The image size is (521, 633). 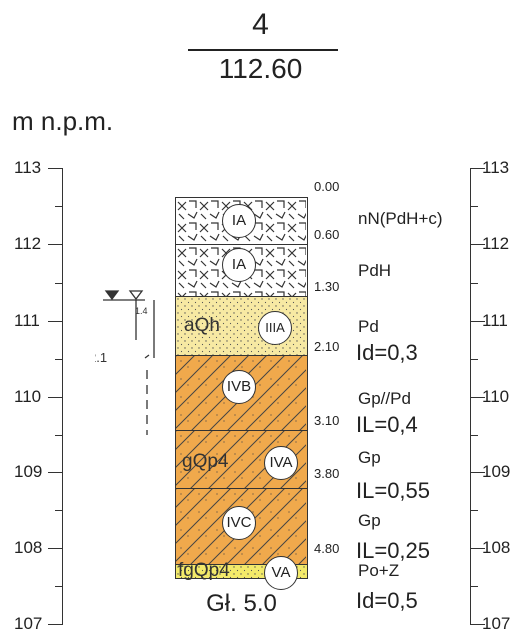 I want to click on axis-unit-label: m n.p.m., so click(x=63, y=121).